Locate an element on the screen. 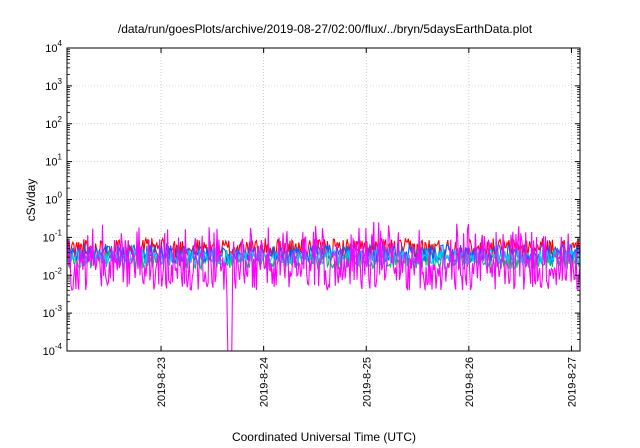 This screenshot has height=448, width=640. x-tick-label: 2019-8-24 is located at coordinates (265, 382).